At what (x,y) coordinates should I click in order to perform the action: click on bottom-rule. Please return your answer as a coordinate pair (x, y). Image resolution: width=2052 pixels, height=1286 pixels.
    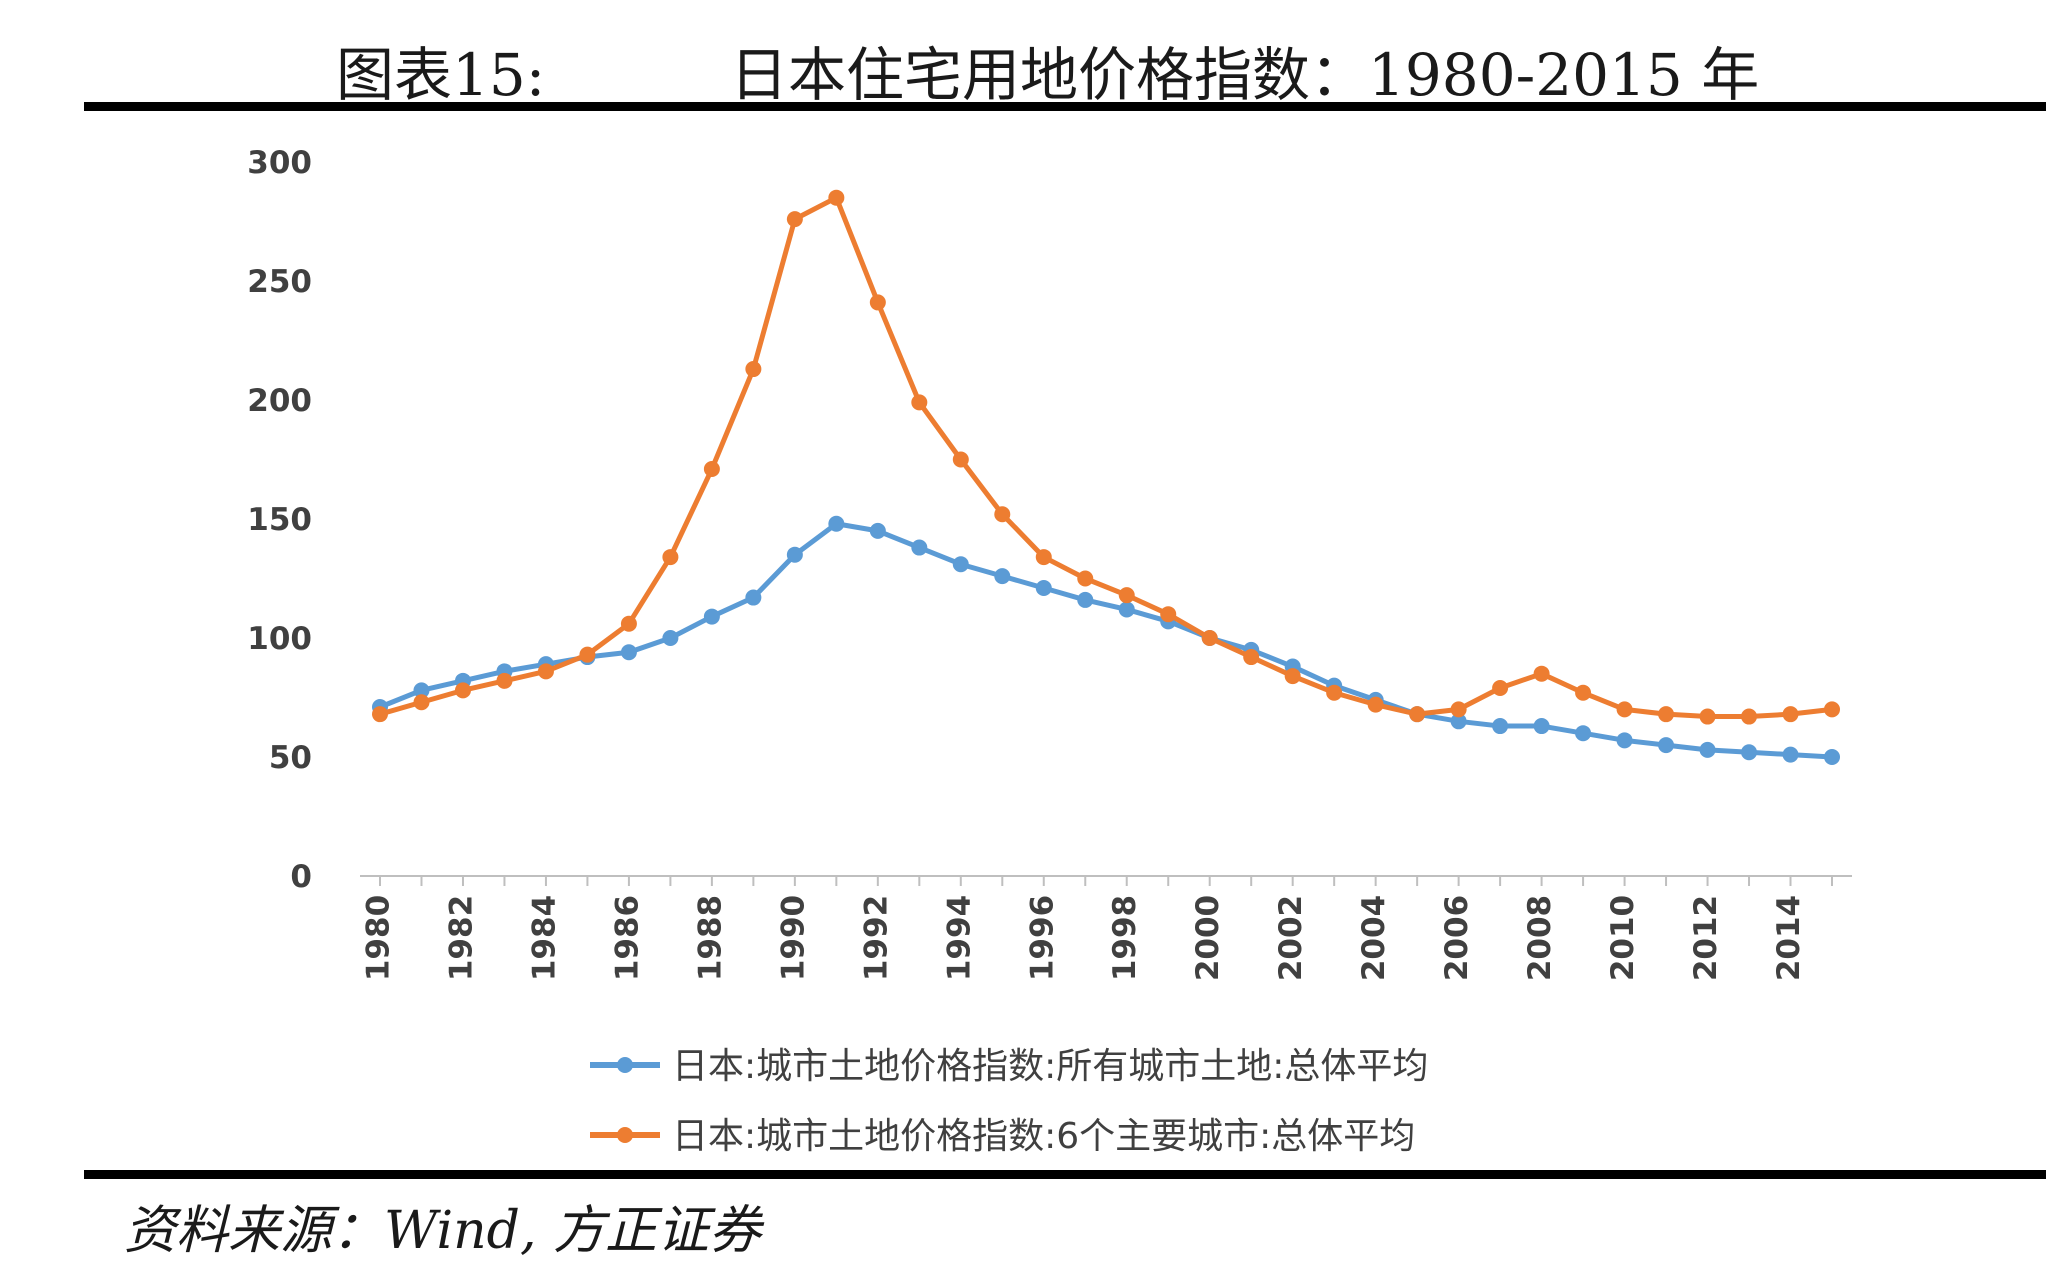
    Looking at the image, I should click on (1065, 1174).